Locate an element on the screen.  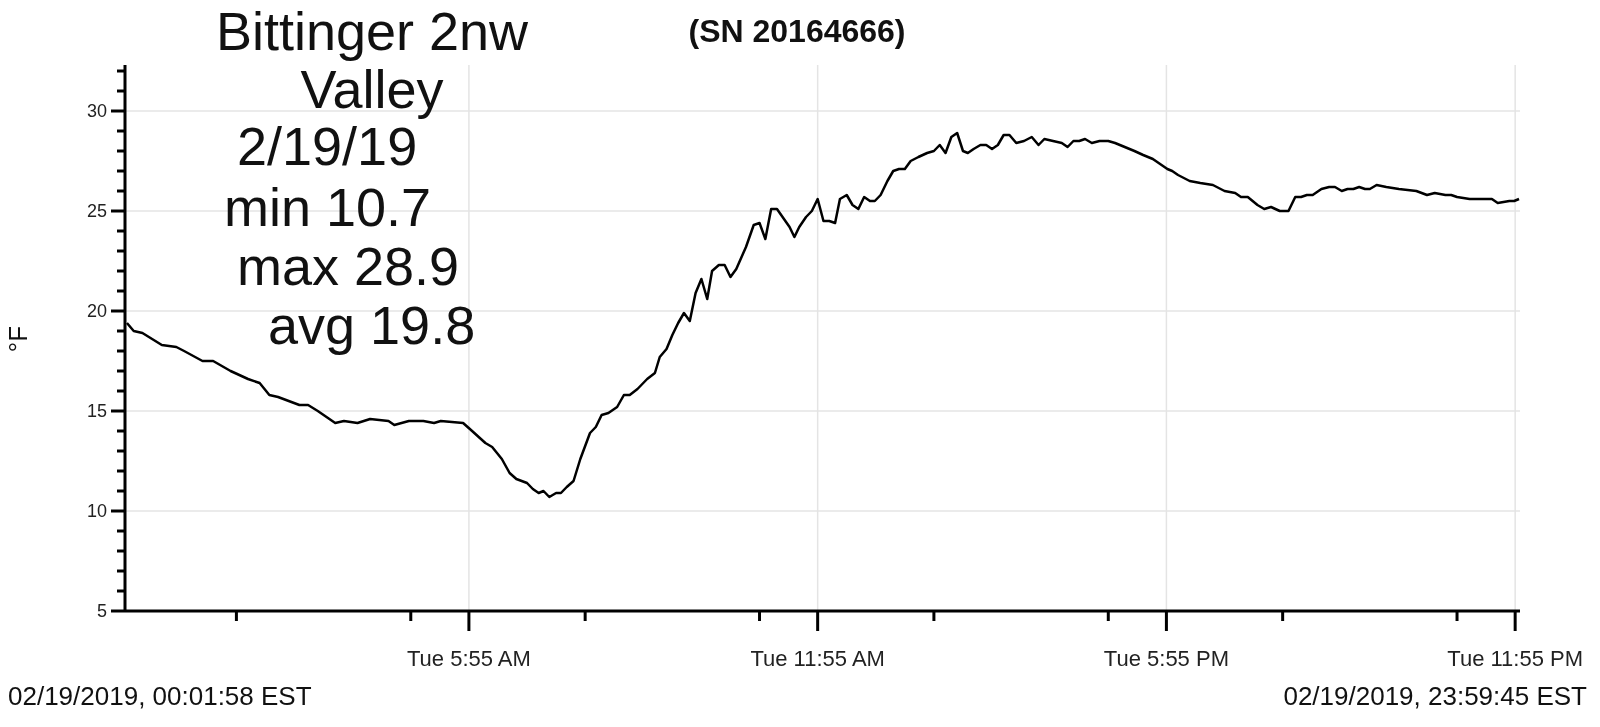
x-tick-label: Tue 11:55 PM is located at coordinates (1515, 658).